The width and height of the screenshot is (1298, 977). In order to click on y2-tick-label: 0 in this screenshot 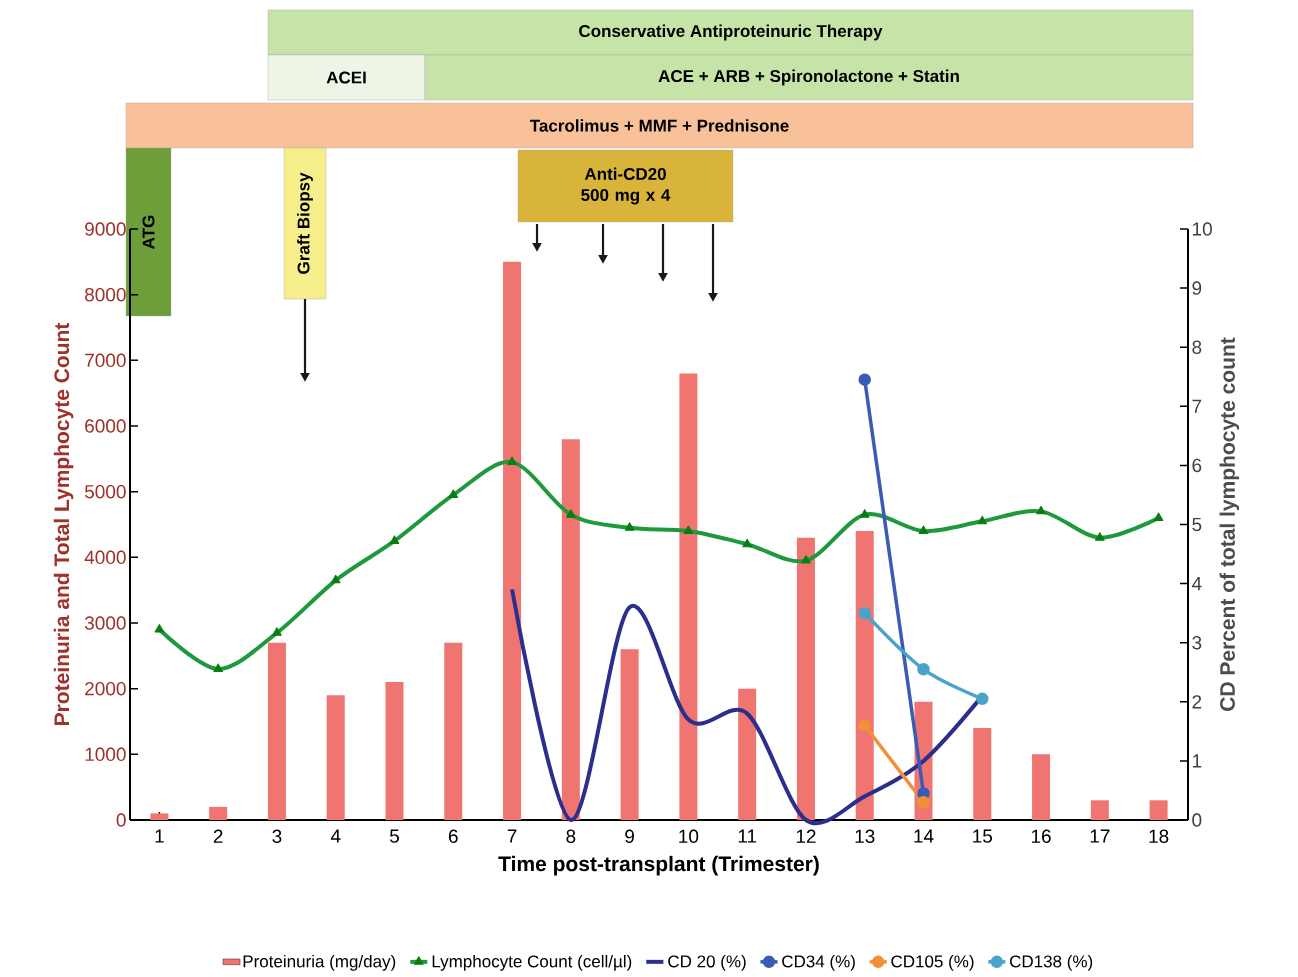, I will do `click(1197, 820)`.